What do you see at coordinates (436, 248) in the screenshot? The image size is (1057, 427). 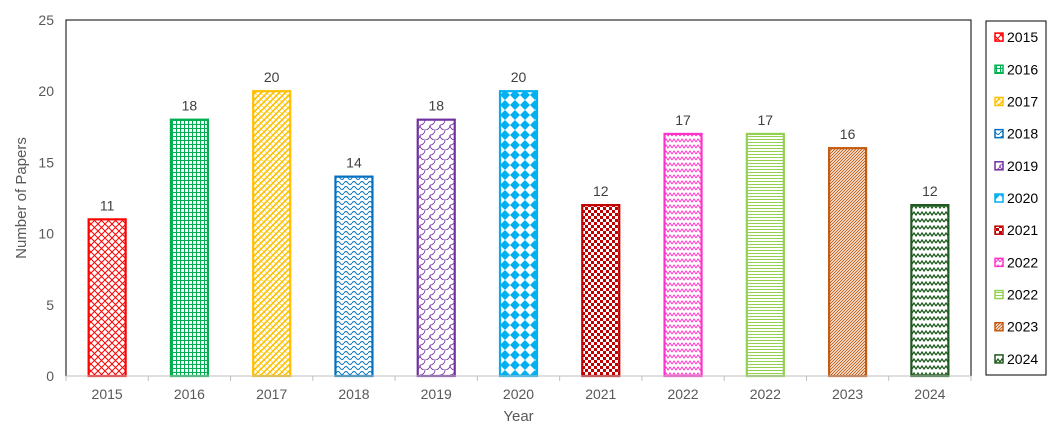 I see `bar-2019` at bounding box center [436, 248].